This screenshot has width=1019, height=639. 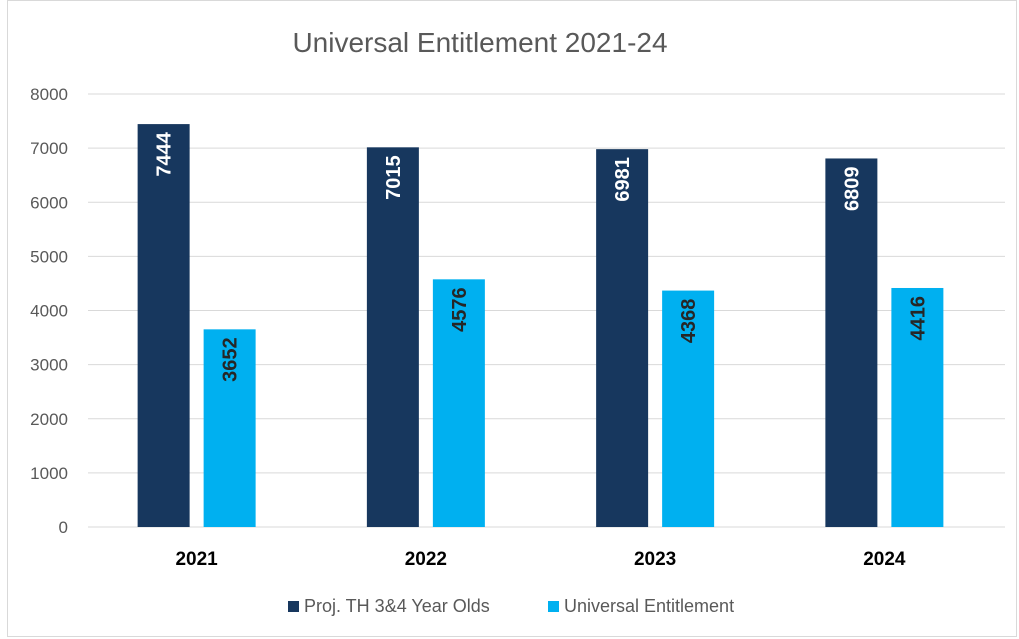 I want to click on data-label: 4576, so click(x=460, y=309).